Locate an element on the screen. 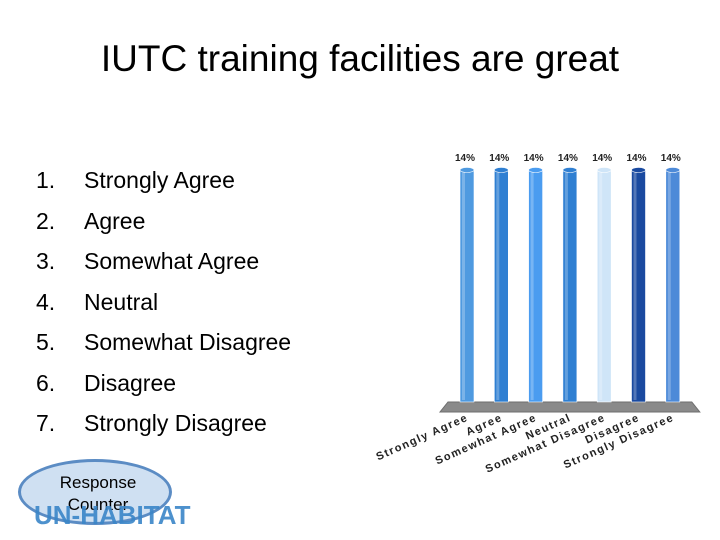  option-label: Agree is located at coordinates (115, 220).